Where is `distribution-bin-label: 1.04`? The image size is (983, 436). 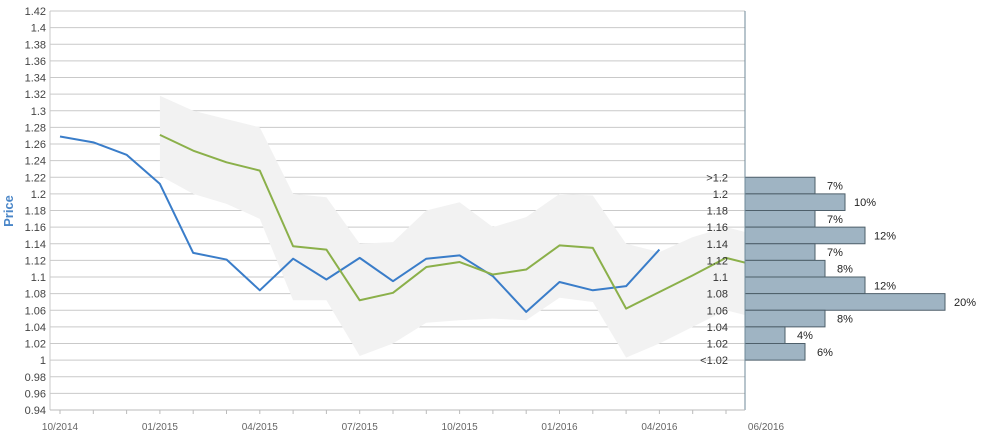 distribution-bin-label: 1.04 is located at coordinates (717, 328).